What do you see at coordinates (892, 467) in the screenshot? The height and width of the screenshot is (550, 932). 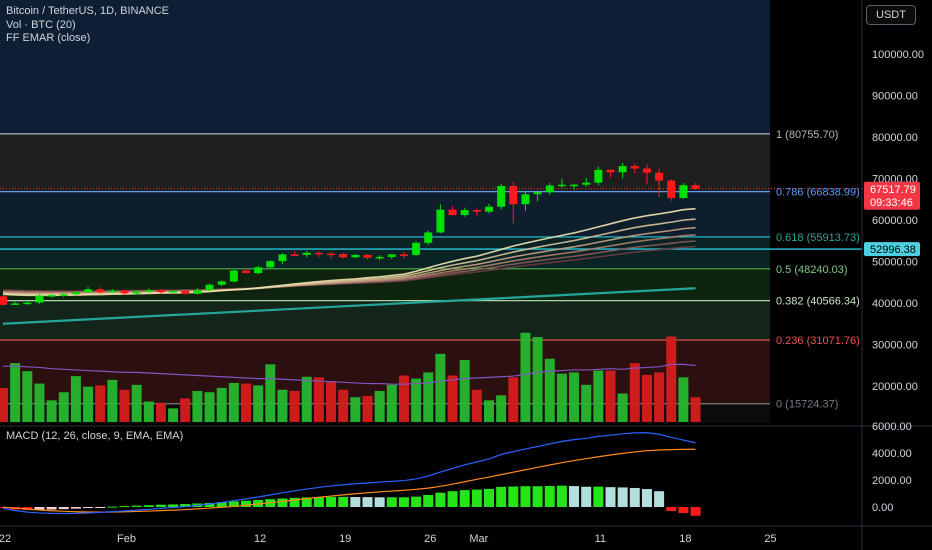 I see `macd-axis: 6000.00 4000.00 2000.00 0.00` at bounding box center [892, 467].